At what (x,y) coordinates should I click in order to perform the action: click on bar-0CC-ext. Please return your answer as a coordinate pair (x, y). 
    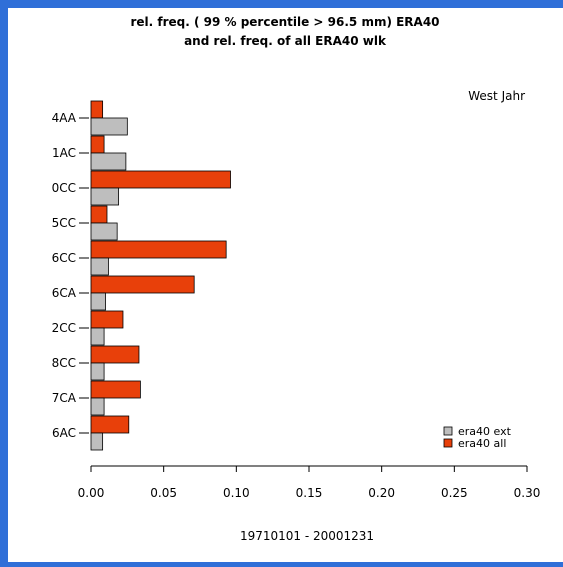
    Looking at the image, I should click on (105, 196).